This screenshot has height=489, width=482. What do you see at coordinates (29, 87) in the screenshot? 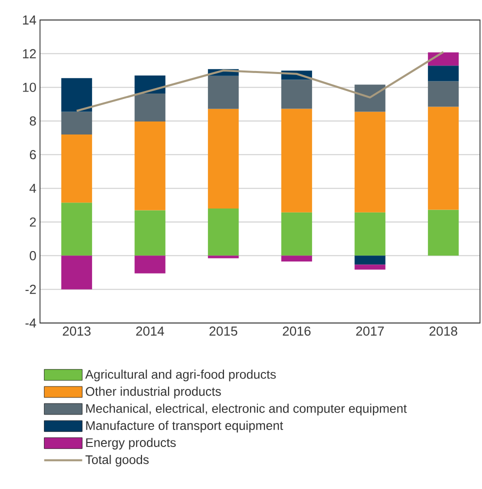
I see `y-tick-label: 10` at bounding box center [29, 87].